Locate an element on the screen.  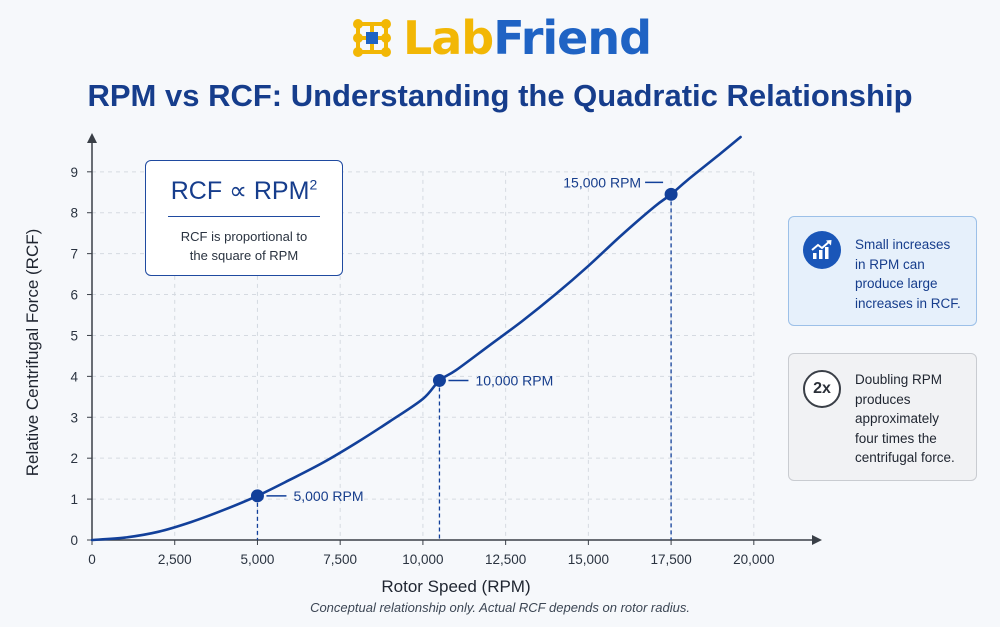
x-tick-label: 7,500 is located at coordinates (340, 559).